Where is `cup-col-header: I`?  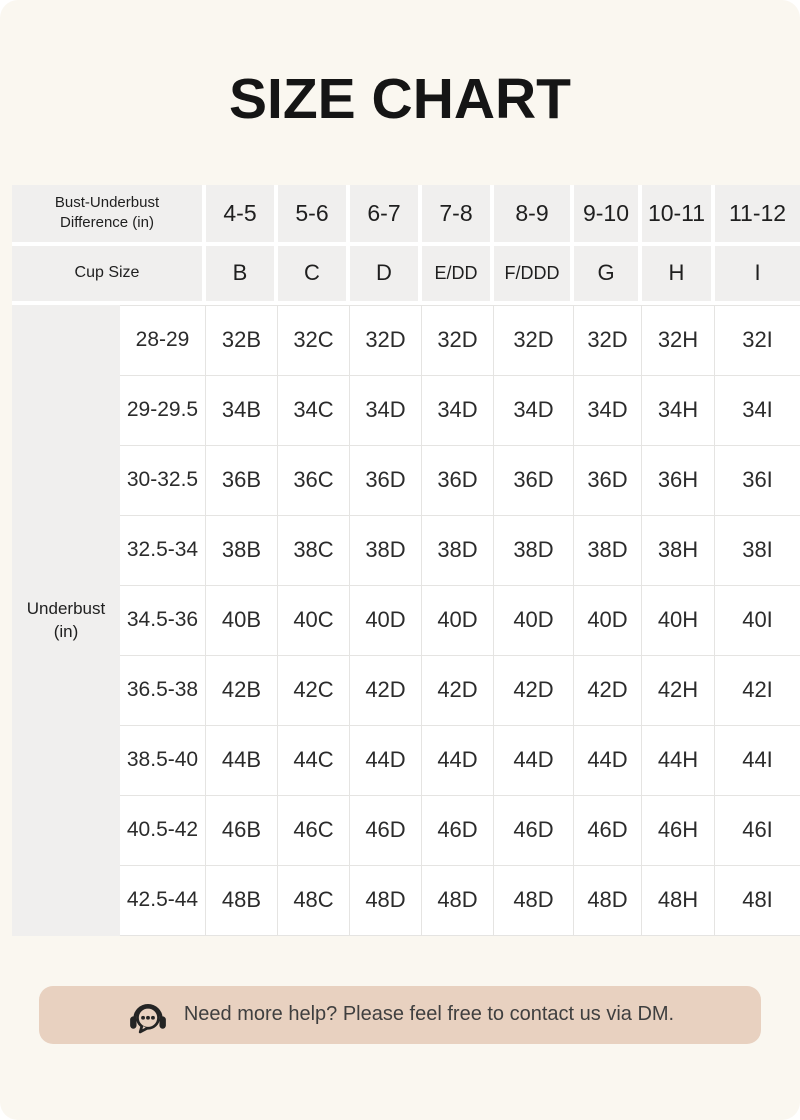 cup-col-header: I is located at coordinates (757, 275).